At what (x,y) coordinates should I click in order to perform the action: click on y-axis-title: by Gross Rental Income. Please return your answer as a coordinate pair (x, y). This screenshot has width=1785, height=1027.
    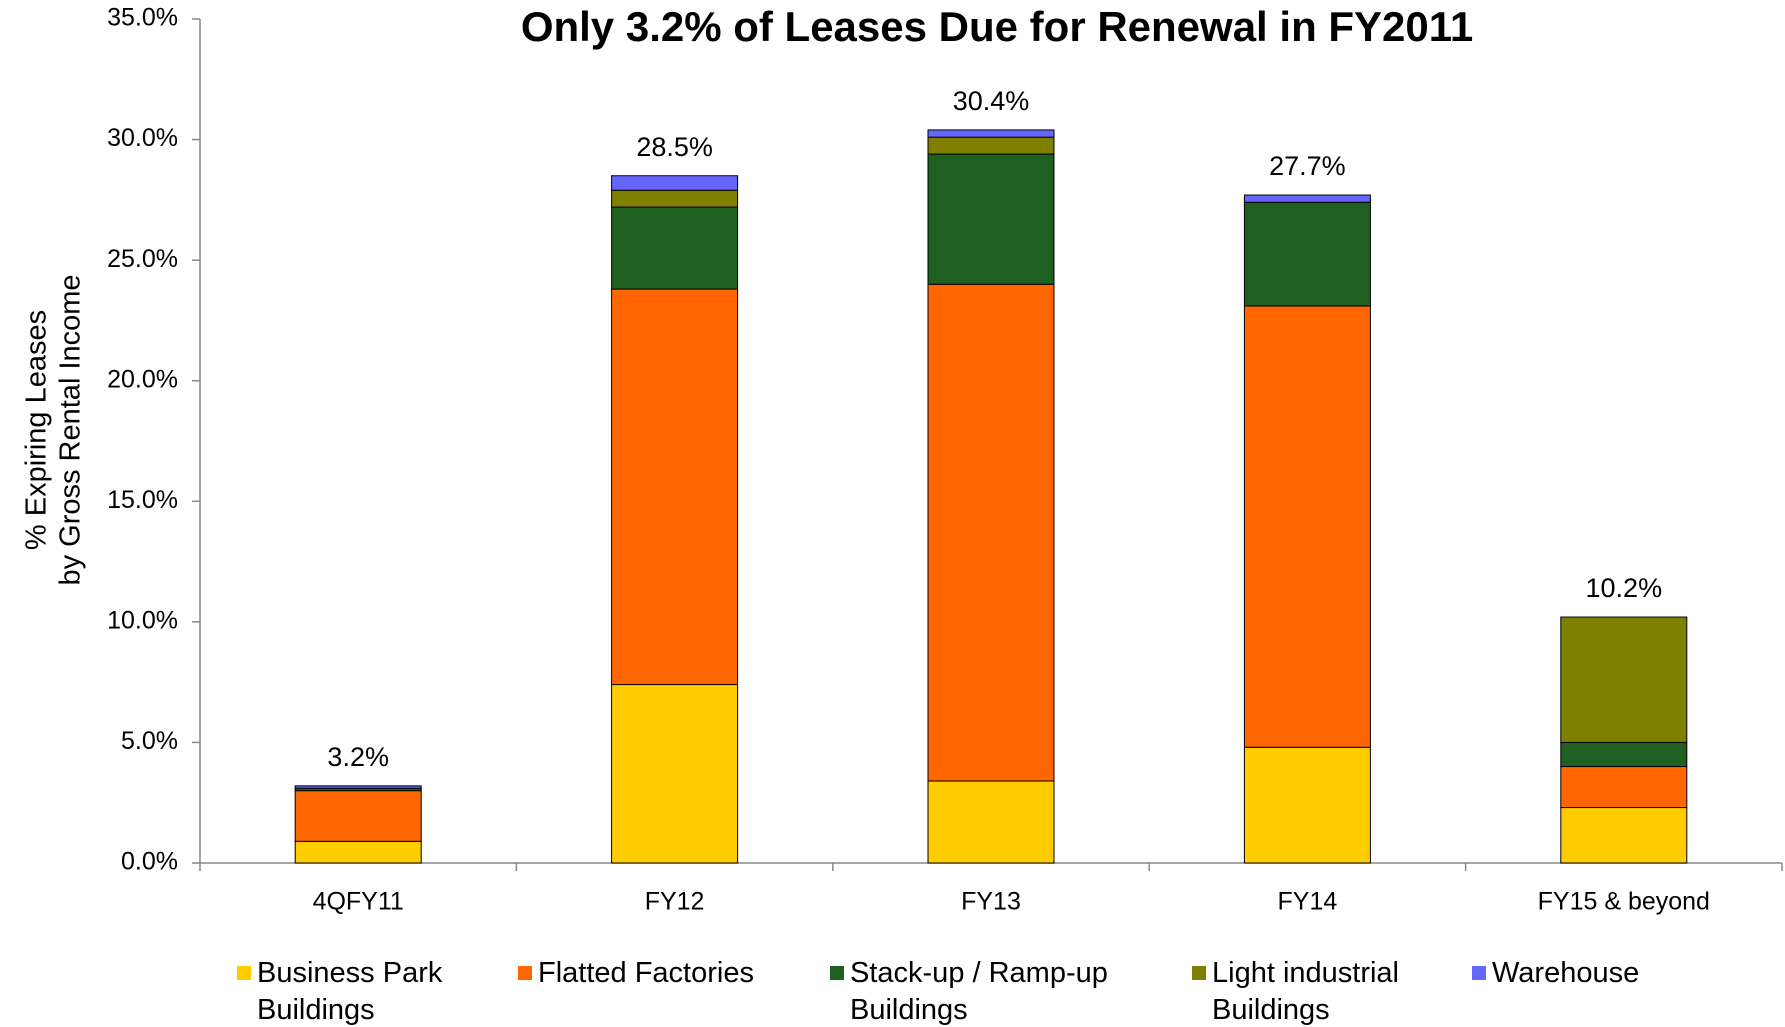
    Looking at the image, I should click on (71, 429).